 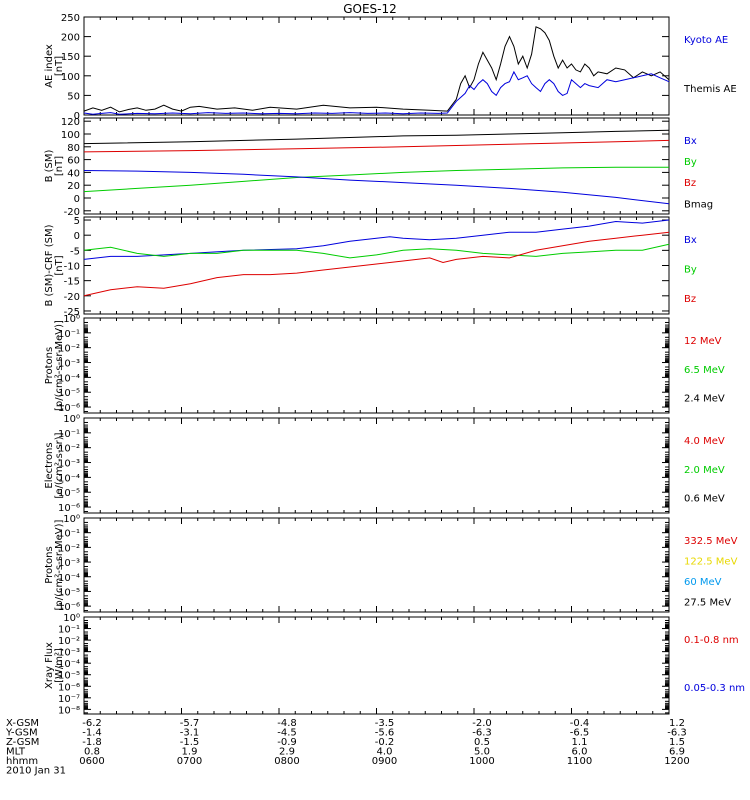 I want to click on ephemeris-value: 0800, so click(x=286, y=761).